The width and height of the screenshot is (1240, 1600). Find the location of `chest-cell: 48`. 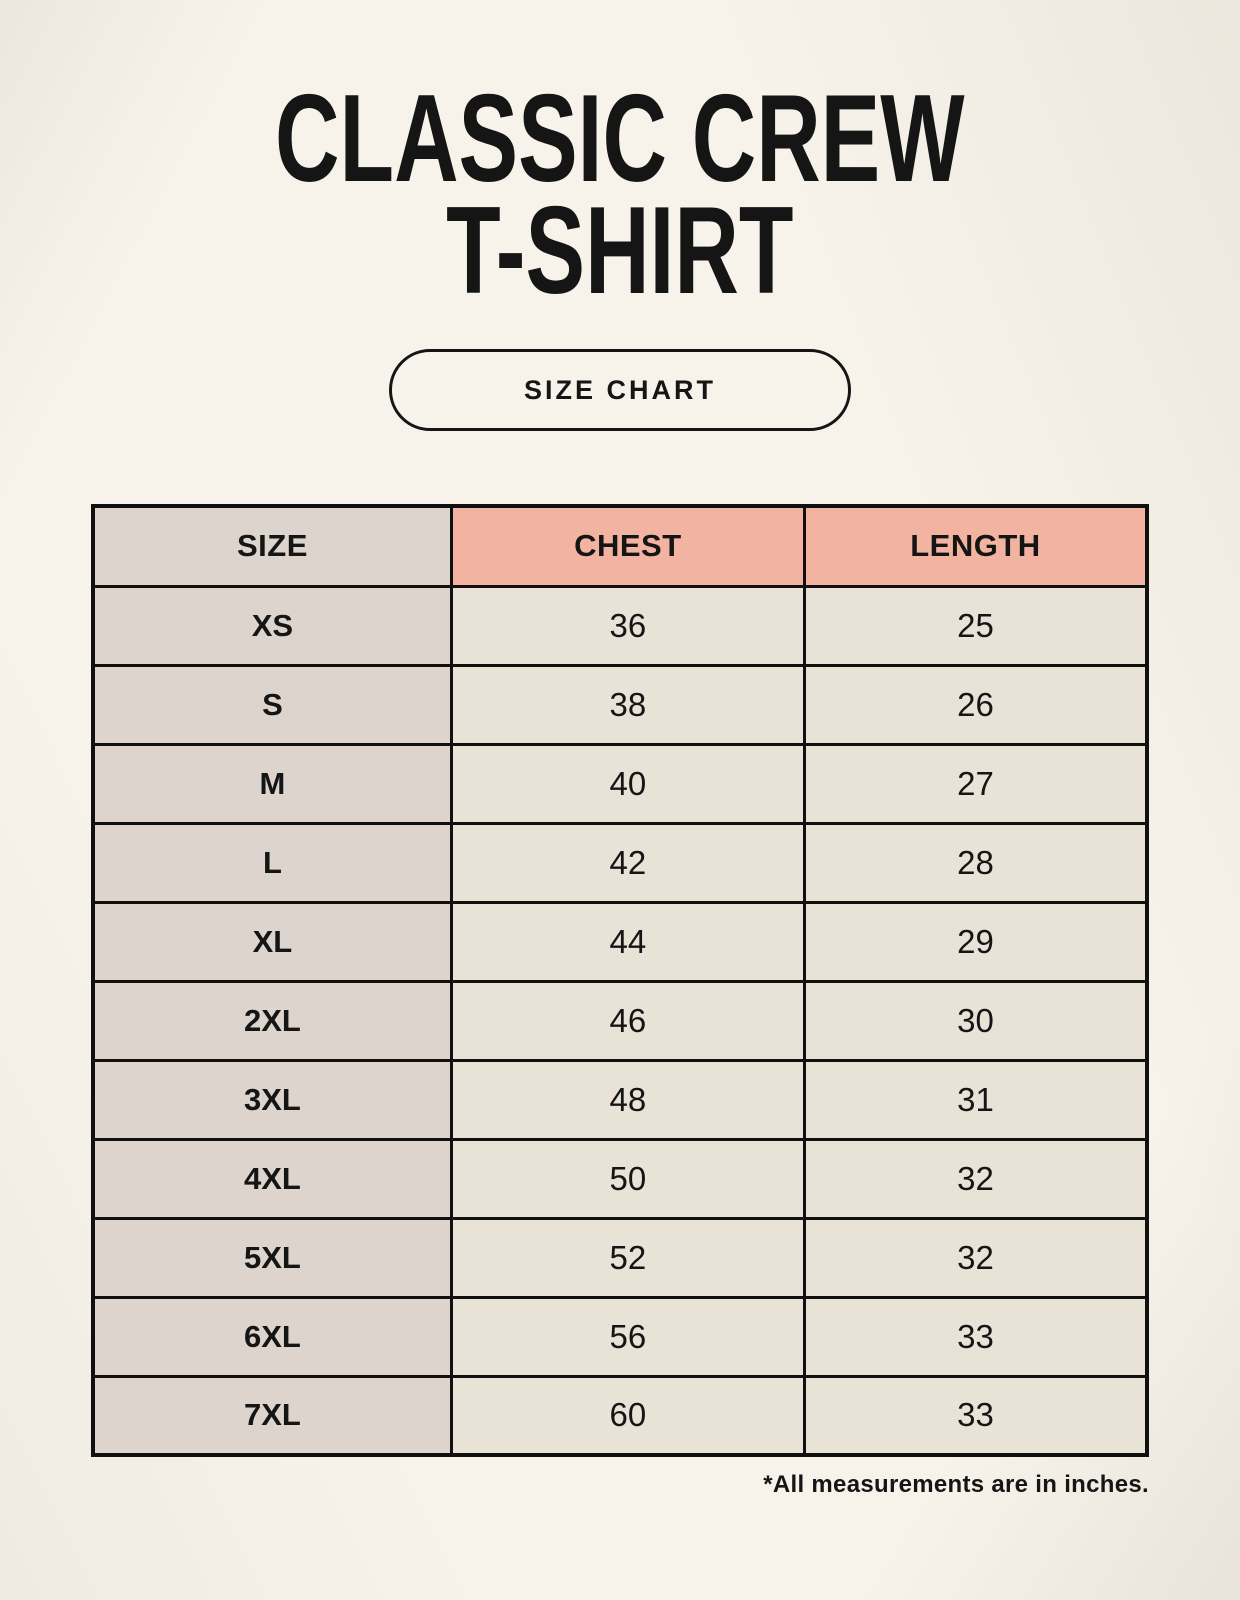

chest-cell: 48 is located at coordinates (627, 1099).